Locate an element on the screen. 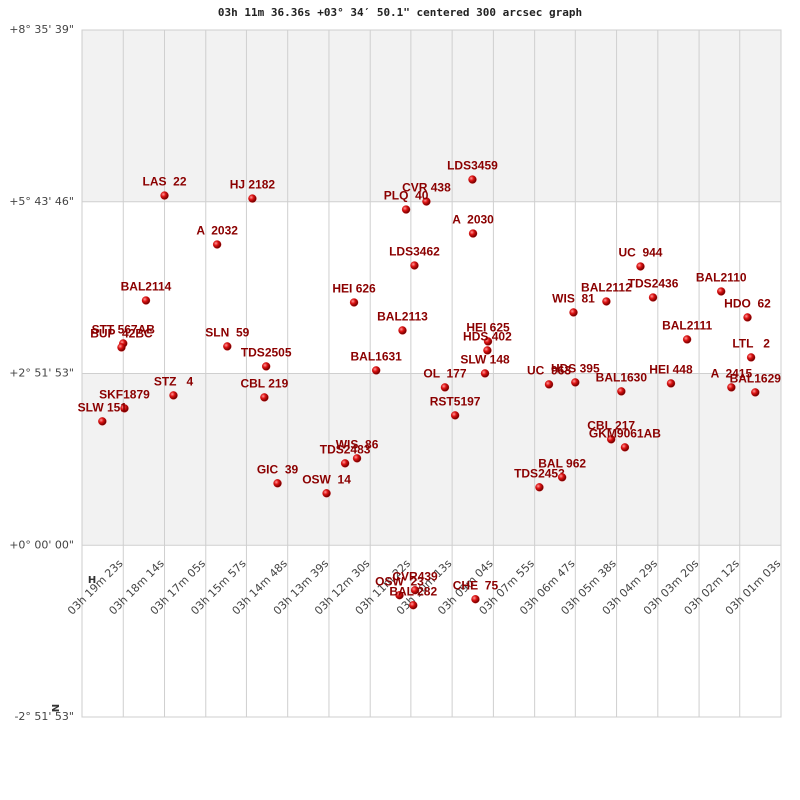  point-label: LDS3459 is located at coordinates (472, 166).